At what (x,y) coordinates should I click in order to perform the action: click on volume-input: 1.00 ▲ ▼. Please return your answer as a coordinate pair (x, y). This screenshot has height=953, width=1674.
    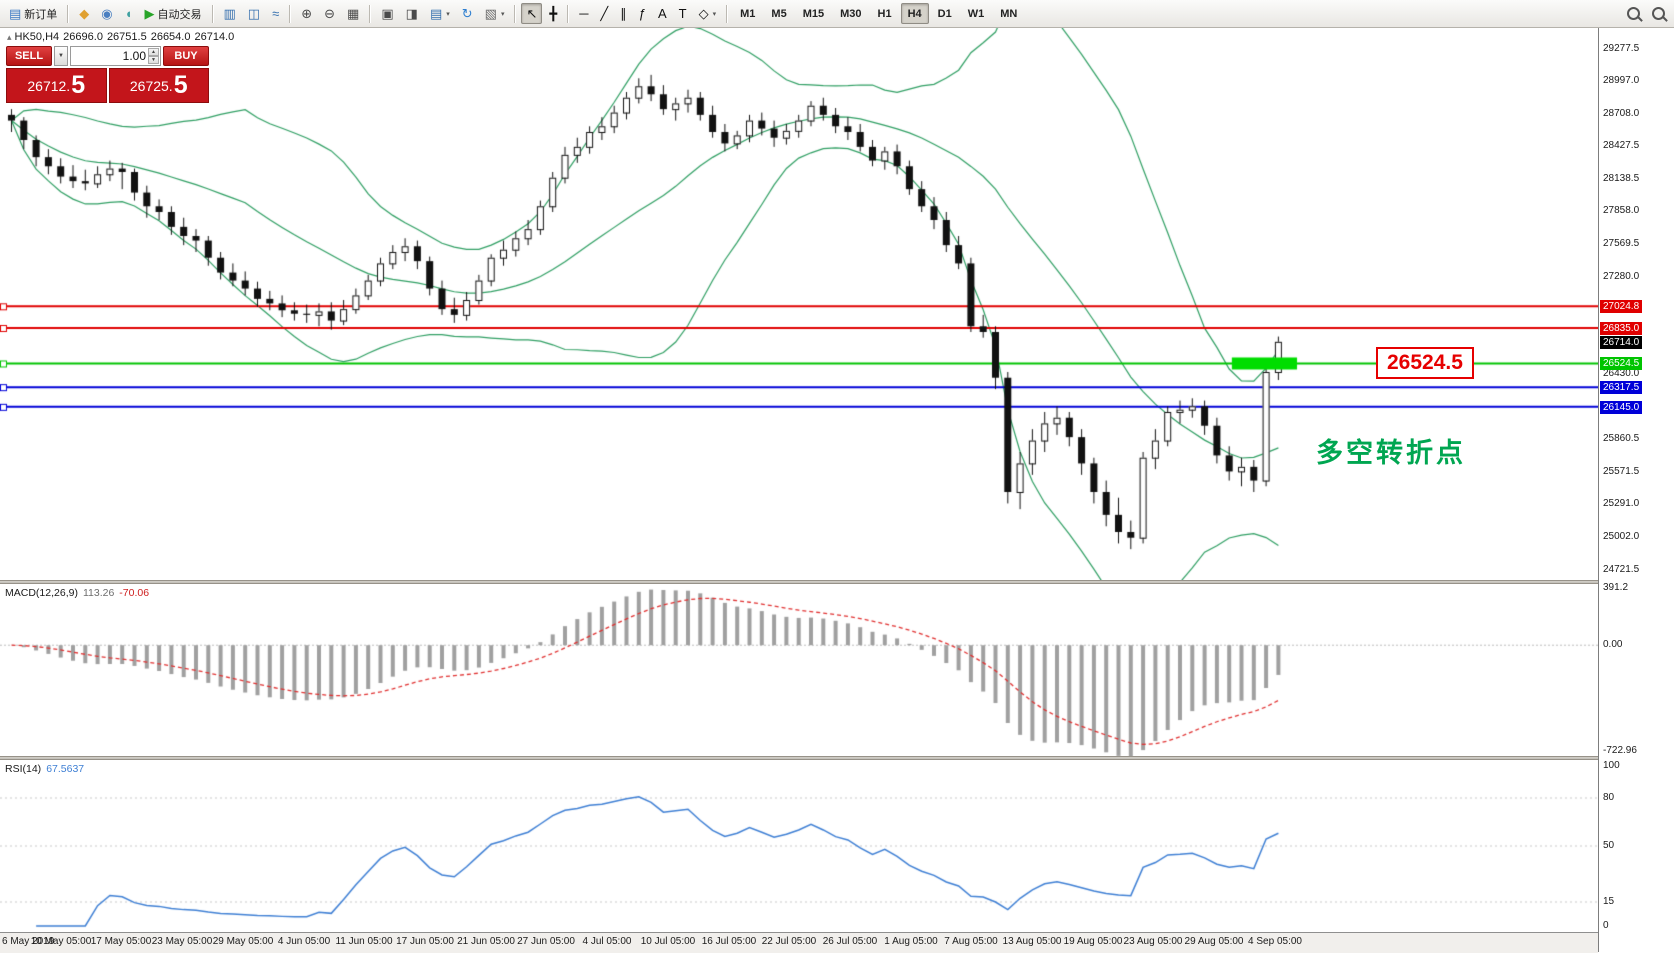
    Looking at the image, I should click on (115, 56).